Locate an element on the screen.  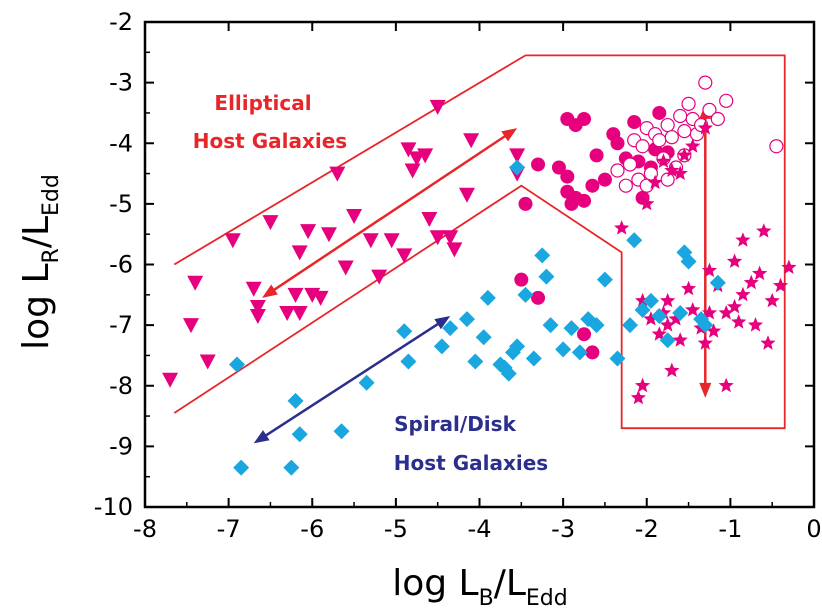
annotation-elliptical: Elliptical Host Galaxies is located at coordinates (270, 122).